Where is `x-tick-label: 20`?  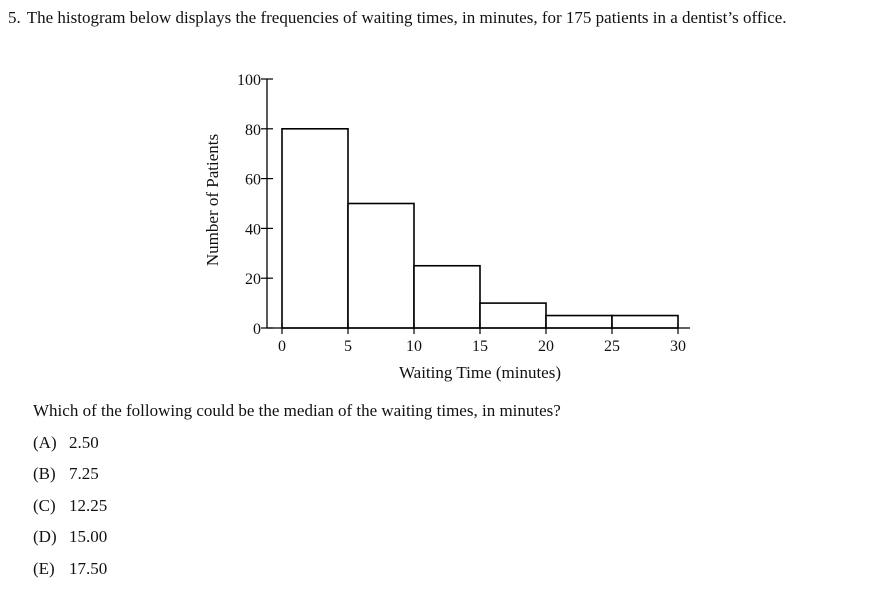 x-tick-label: 20 is located at coordinates (546, 346).